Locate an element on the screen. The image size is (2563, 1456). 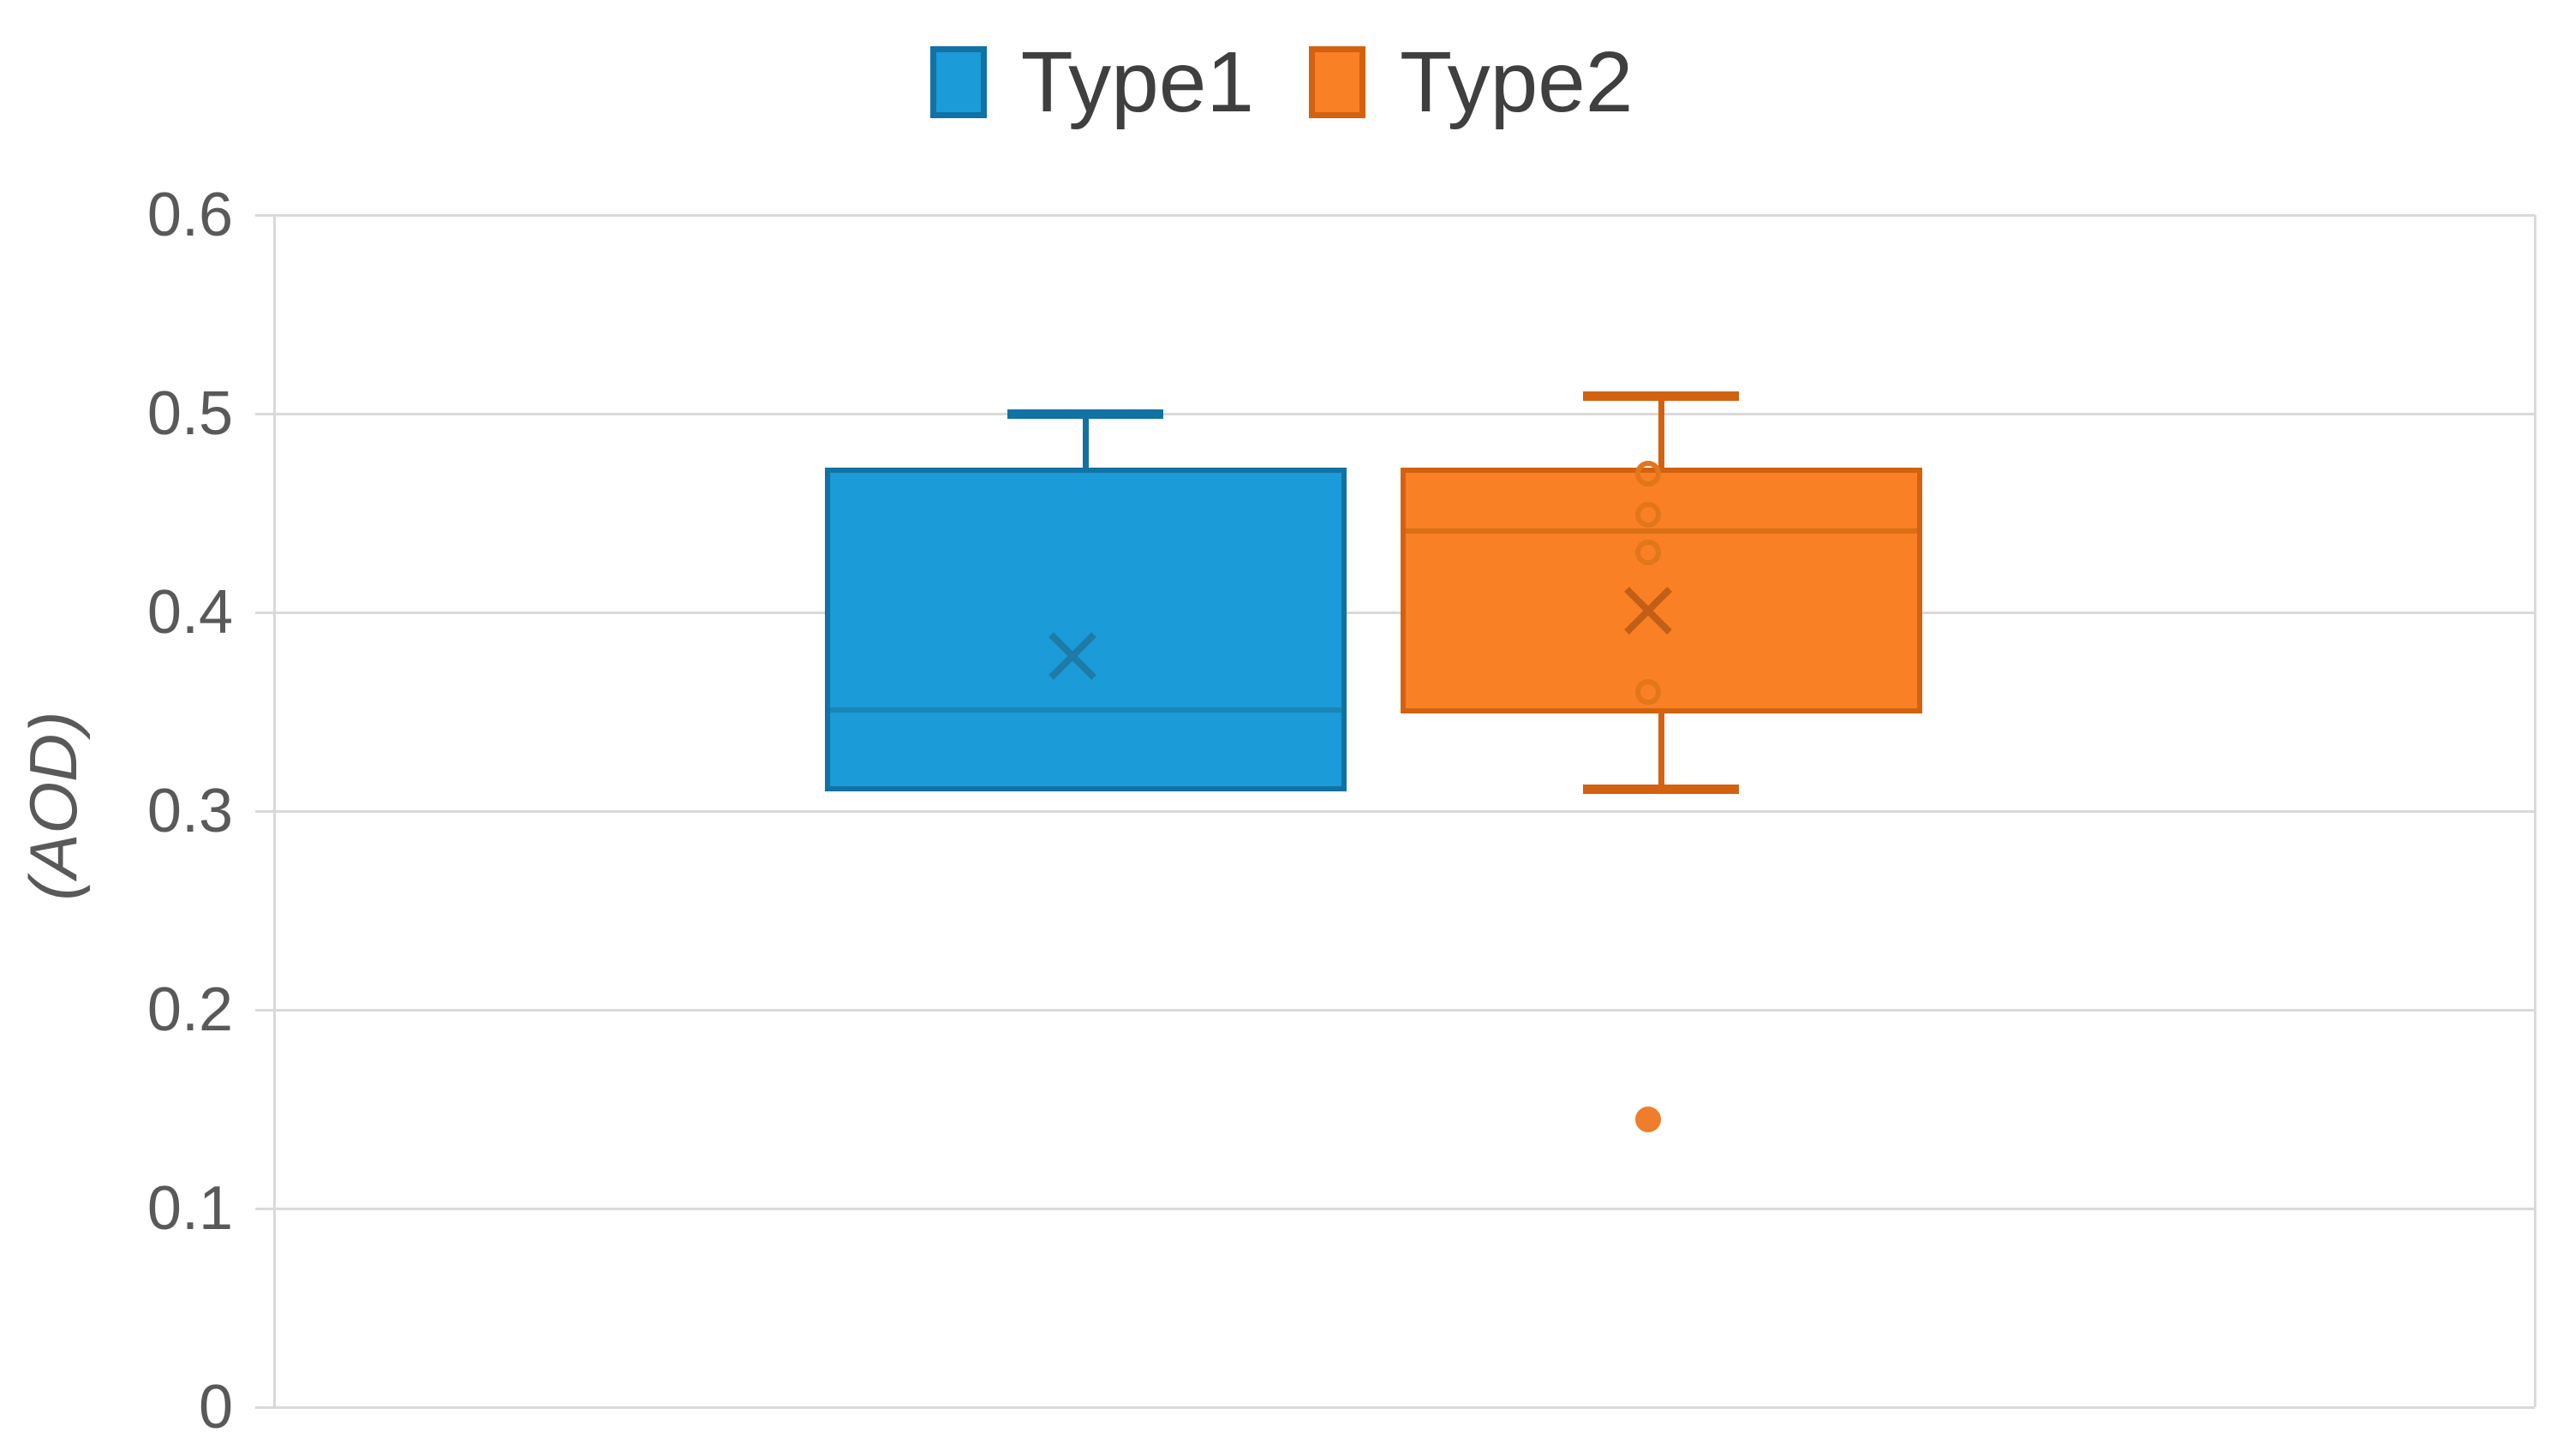
type1-upper-whisker is located at coordinates (1085, 441).